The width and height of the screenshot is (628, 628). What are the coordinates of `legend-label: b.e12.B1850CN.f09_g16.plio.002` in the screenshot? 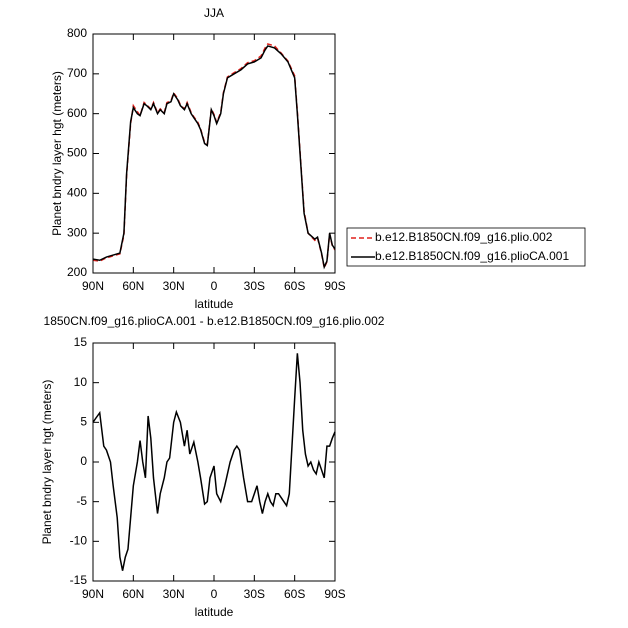 It's located at (464, 237).